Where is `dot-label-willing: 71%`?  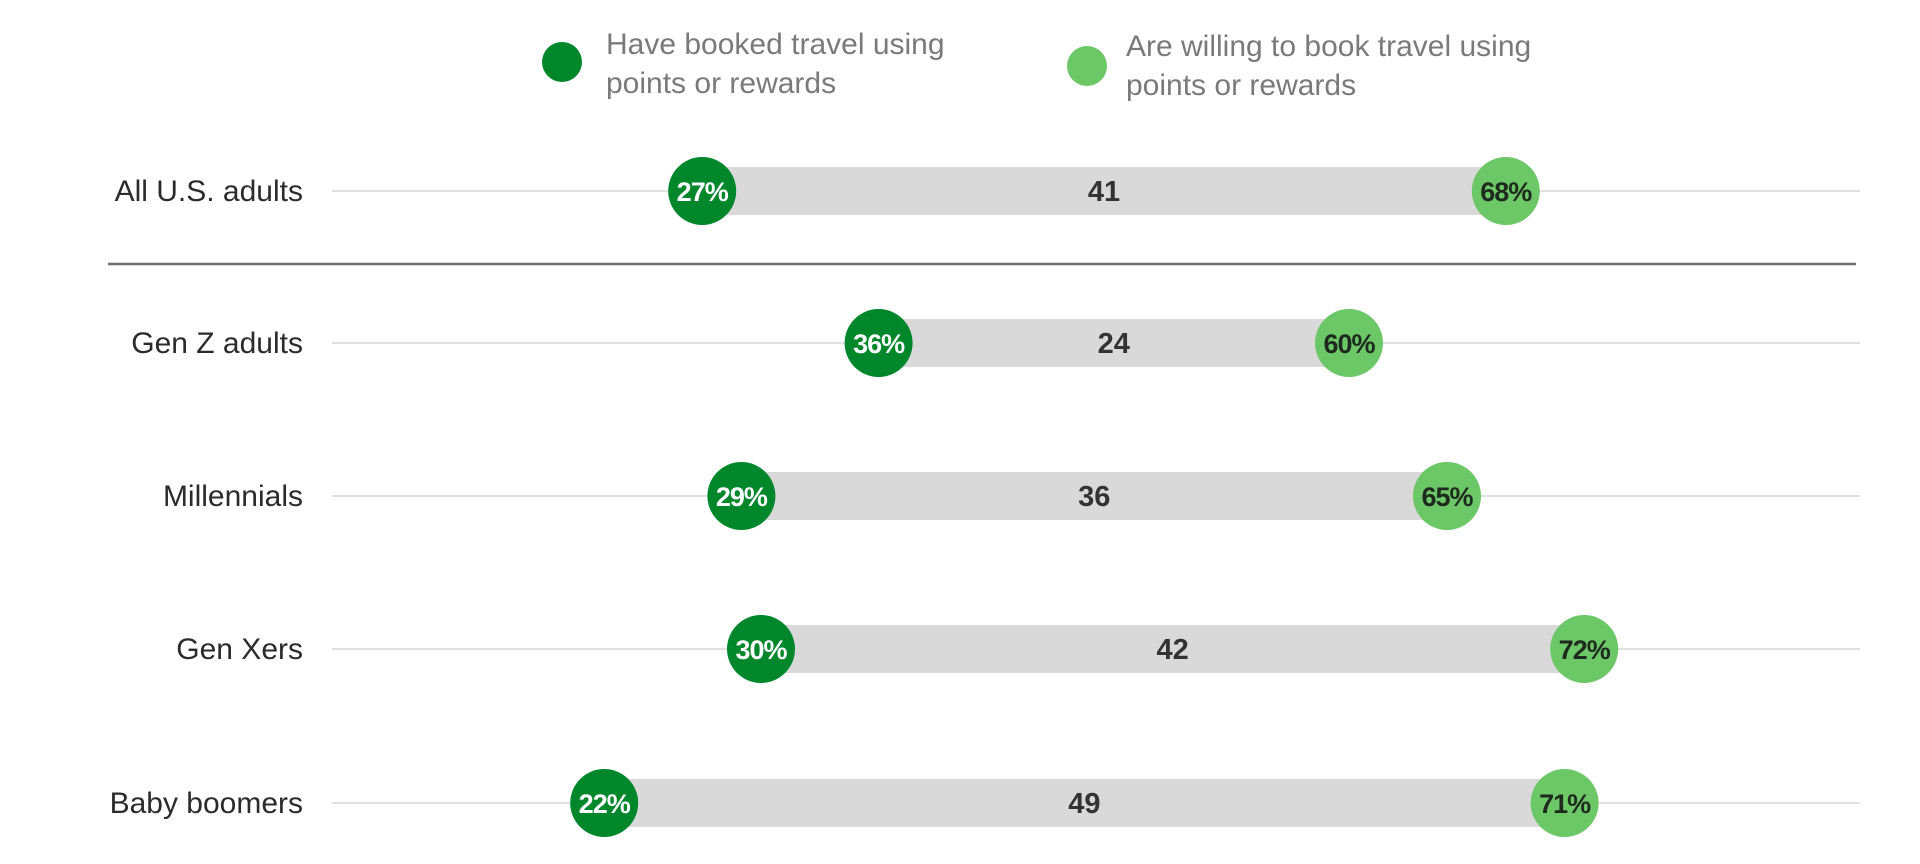
dot-label-willing: 71% is located at coordinates (1565, 804).